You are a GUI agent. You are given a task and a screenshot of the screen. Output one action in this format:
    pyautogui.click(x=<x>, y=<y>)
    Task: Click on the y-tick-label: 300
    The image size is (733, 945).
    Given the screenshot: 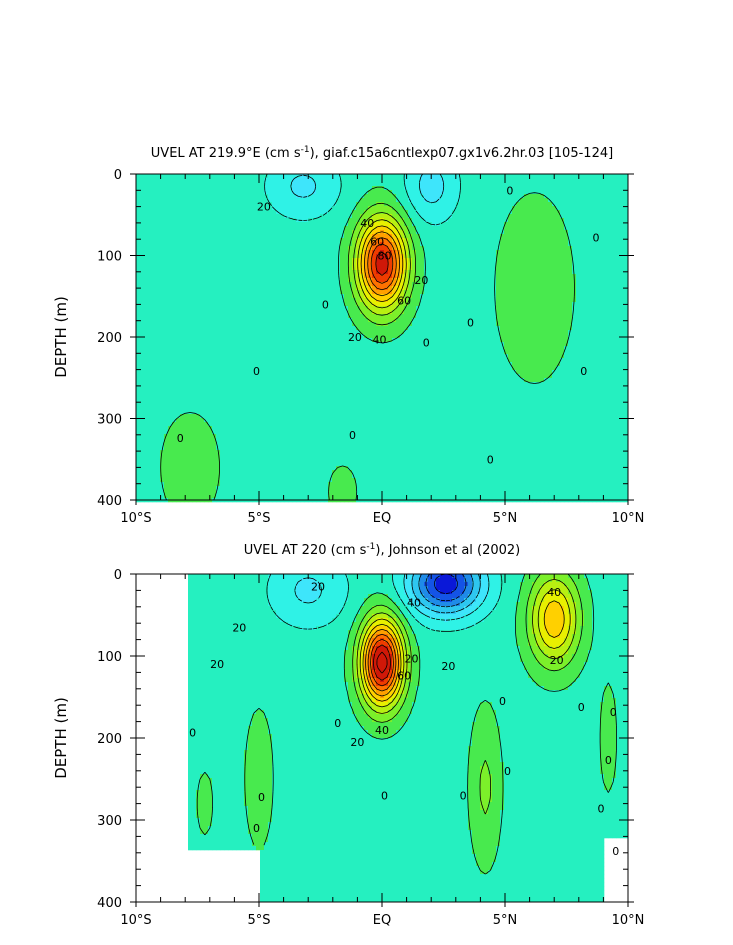 What is the action you would take?
    pyautogui.click(x=109, y=821)
    